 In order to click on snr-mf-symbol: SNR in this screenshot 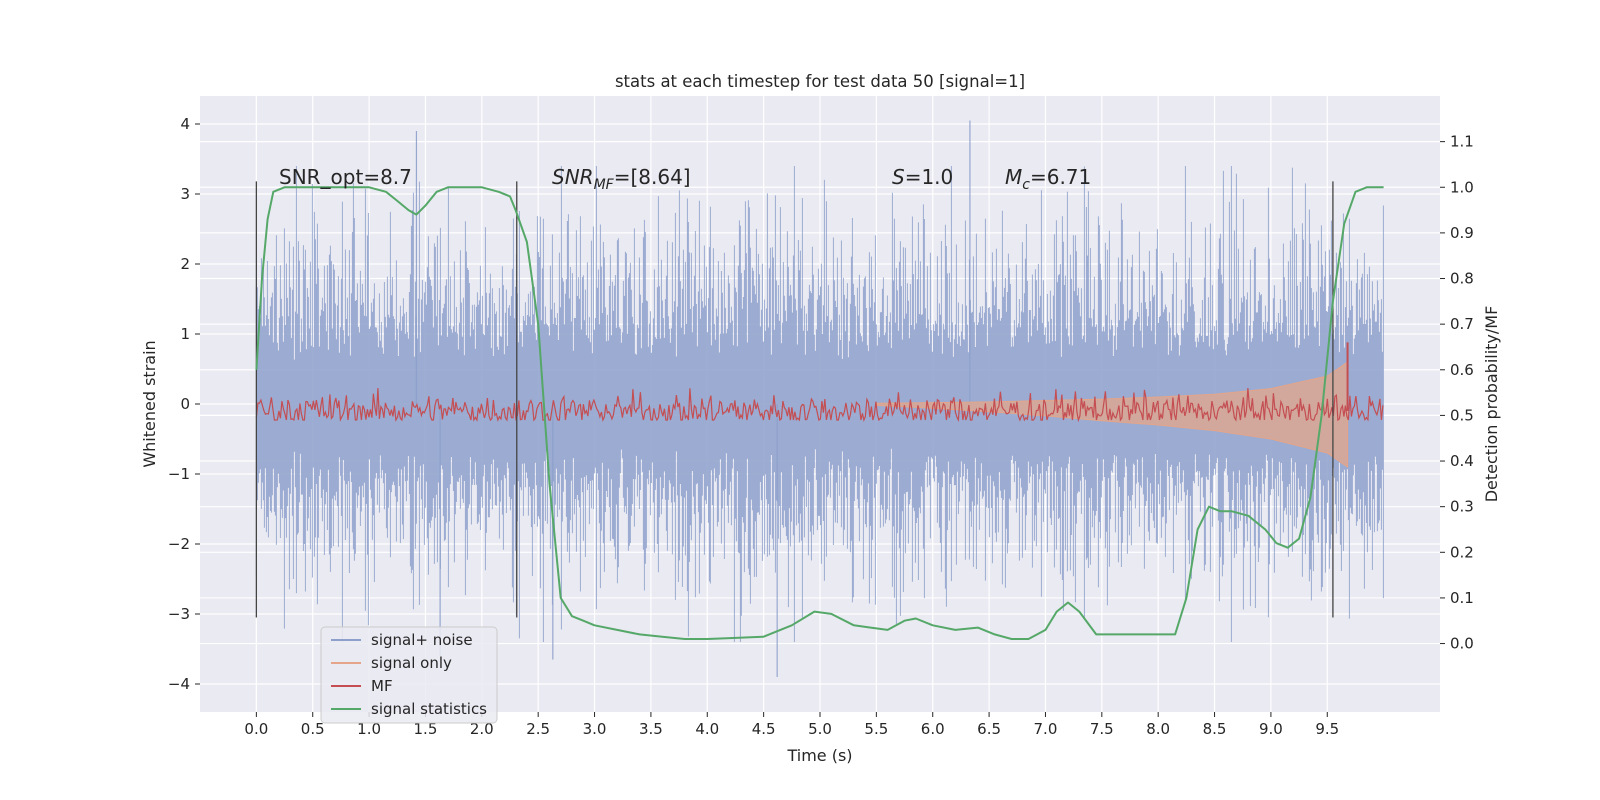, I will do `click(573, 177)`.